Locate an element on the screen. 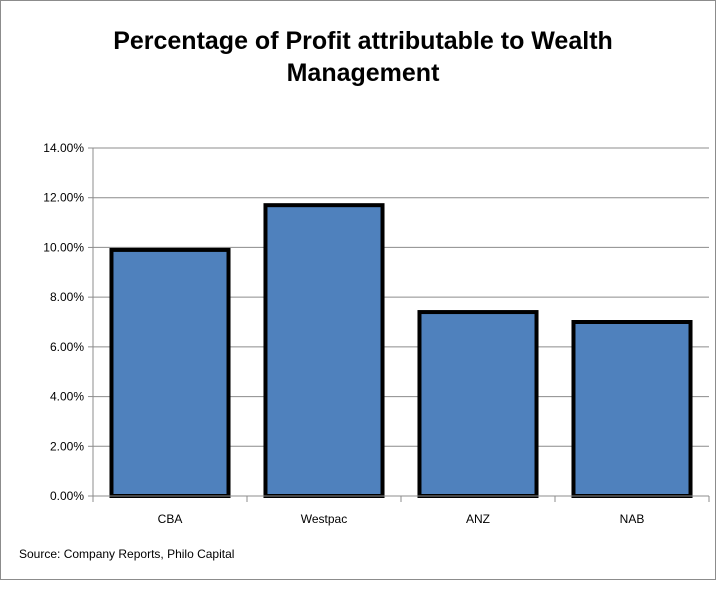 Image resolution: width=721 pixels, height=591 pixels. y-tick-label: 10.00% is located at coordinates (63, 247).